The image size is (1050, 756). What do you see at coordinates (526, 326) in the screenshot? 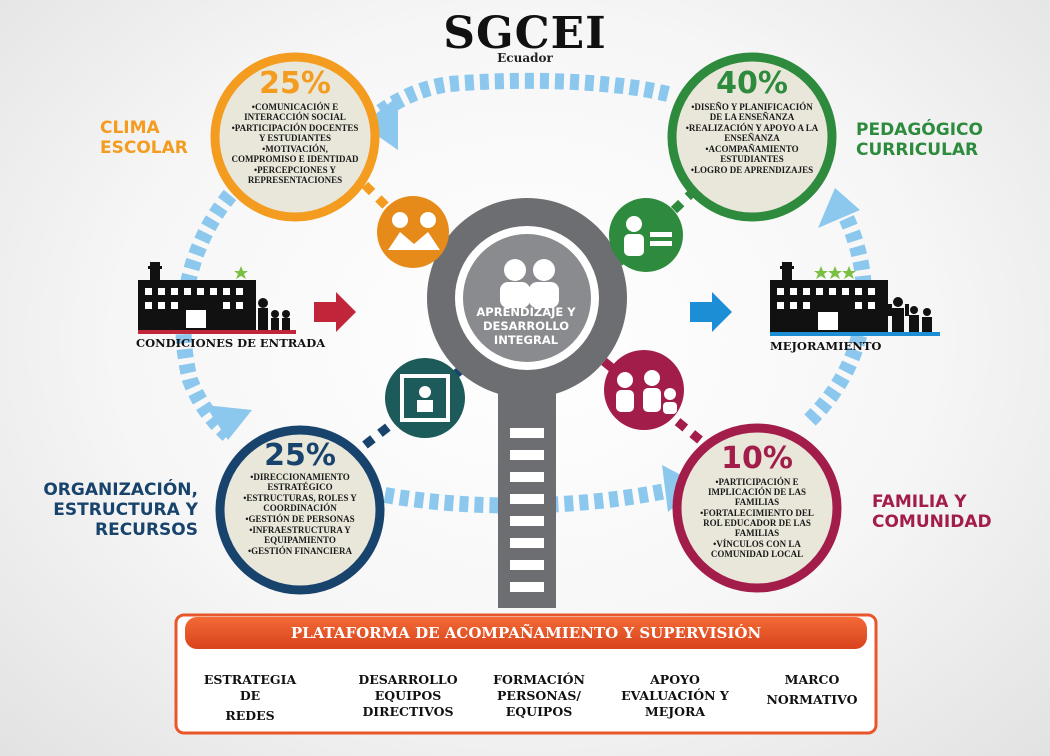
I see `center-label: APRENDIZAJE Y DESARROLLO INTEGRAL` at bounding box center [526, 326].